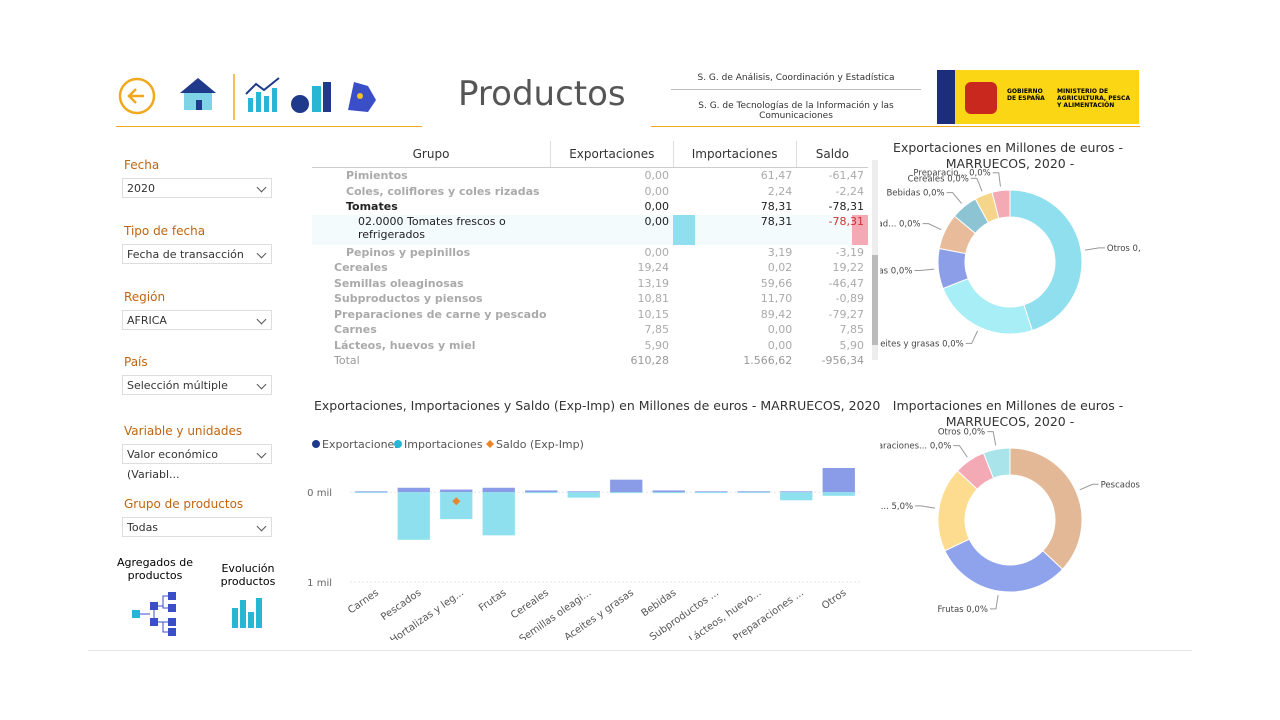 The height and width of the screenshot is (720, 1280). What do you see at coordinates (1026, 95) in the screenshot?
I see `gov-text: GOBIERNO DE ESPAÑA` at bounding box center [1026, 95].